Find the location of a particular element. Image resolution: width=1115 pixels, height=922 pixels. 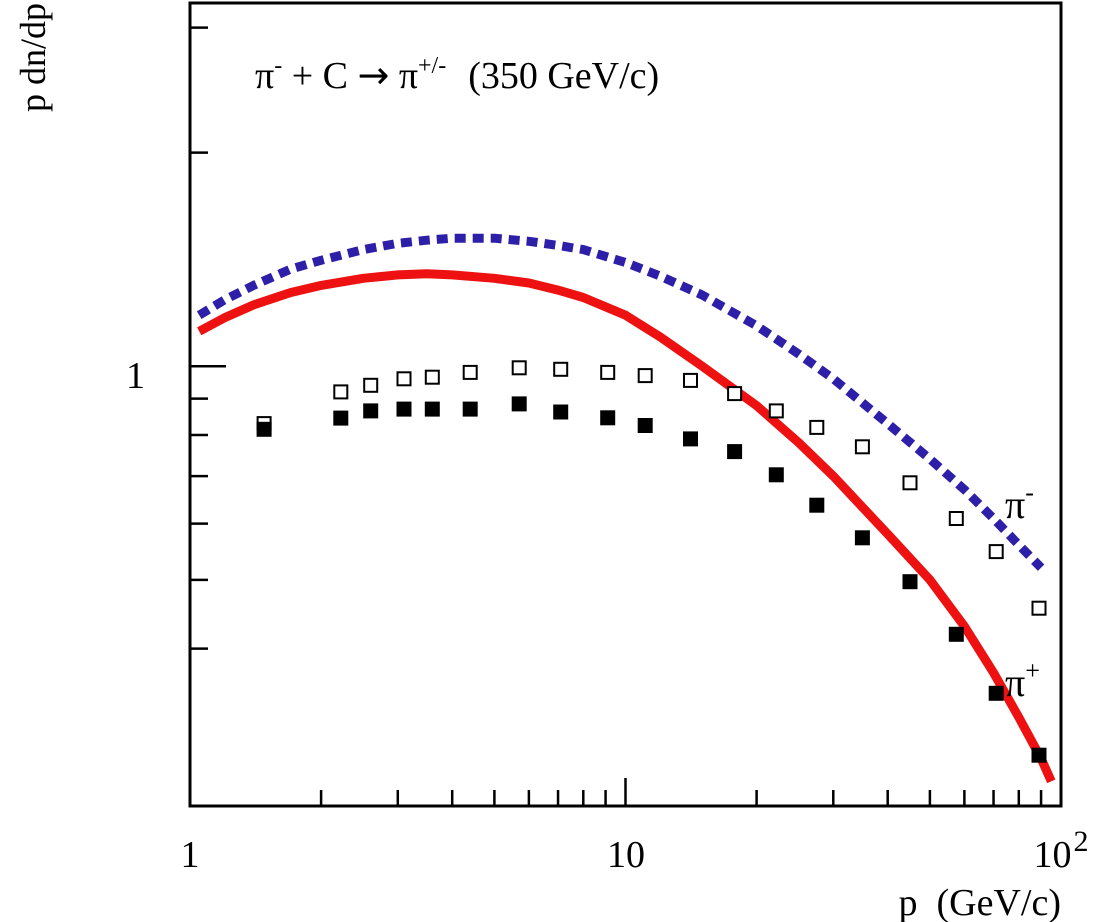

pi-minus-label: π- is located at coordinates (1019, 502).